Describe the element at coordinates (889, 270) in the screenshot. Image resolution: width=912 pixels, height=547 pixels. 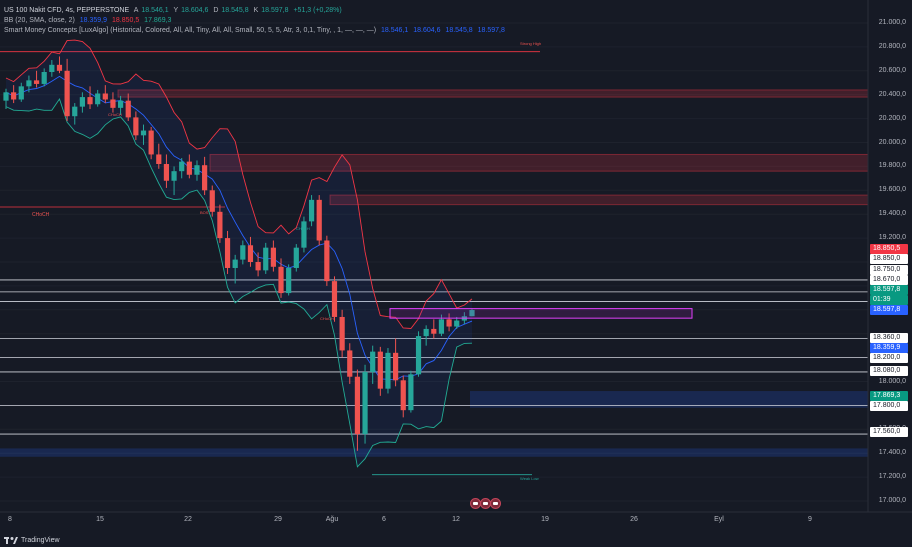
I see `level-tag: 18.750,0` at that location.